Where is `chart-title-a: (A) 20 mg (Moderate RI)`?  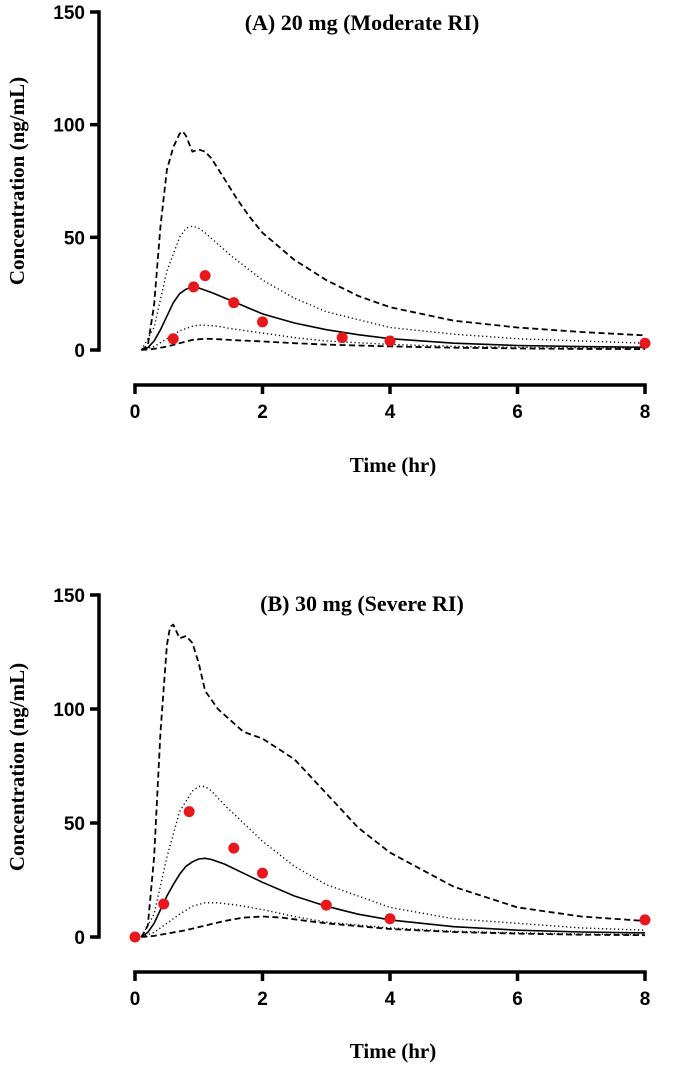 chart-title-a: (A) 20 mg (Moderate RI) is located at coordinates (362, 22).